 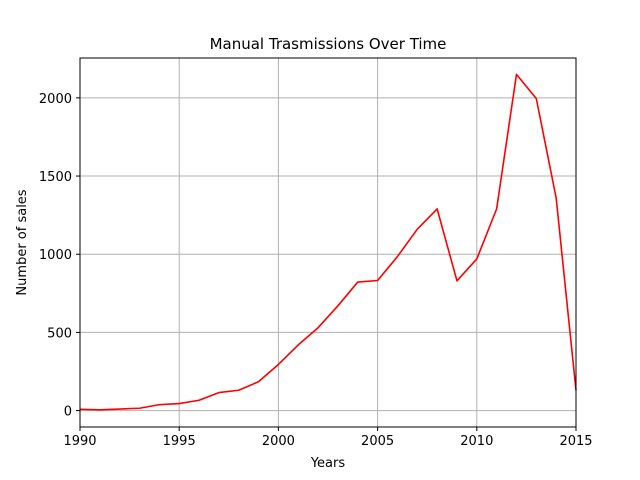 I want to click on y-axis-label: Number of sales, so click(x=22, y=242).